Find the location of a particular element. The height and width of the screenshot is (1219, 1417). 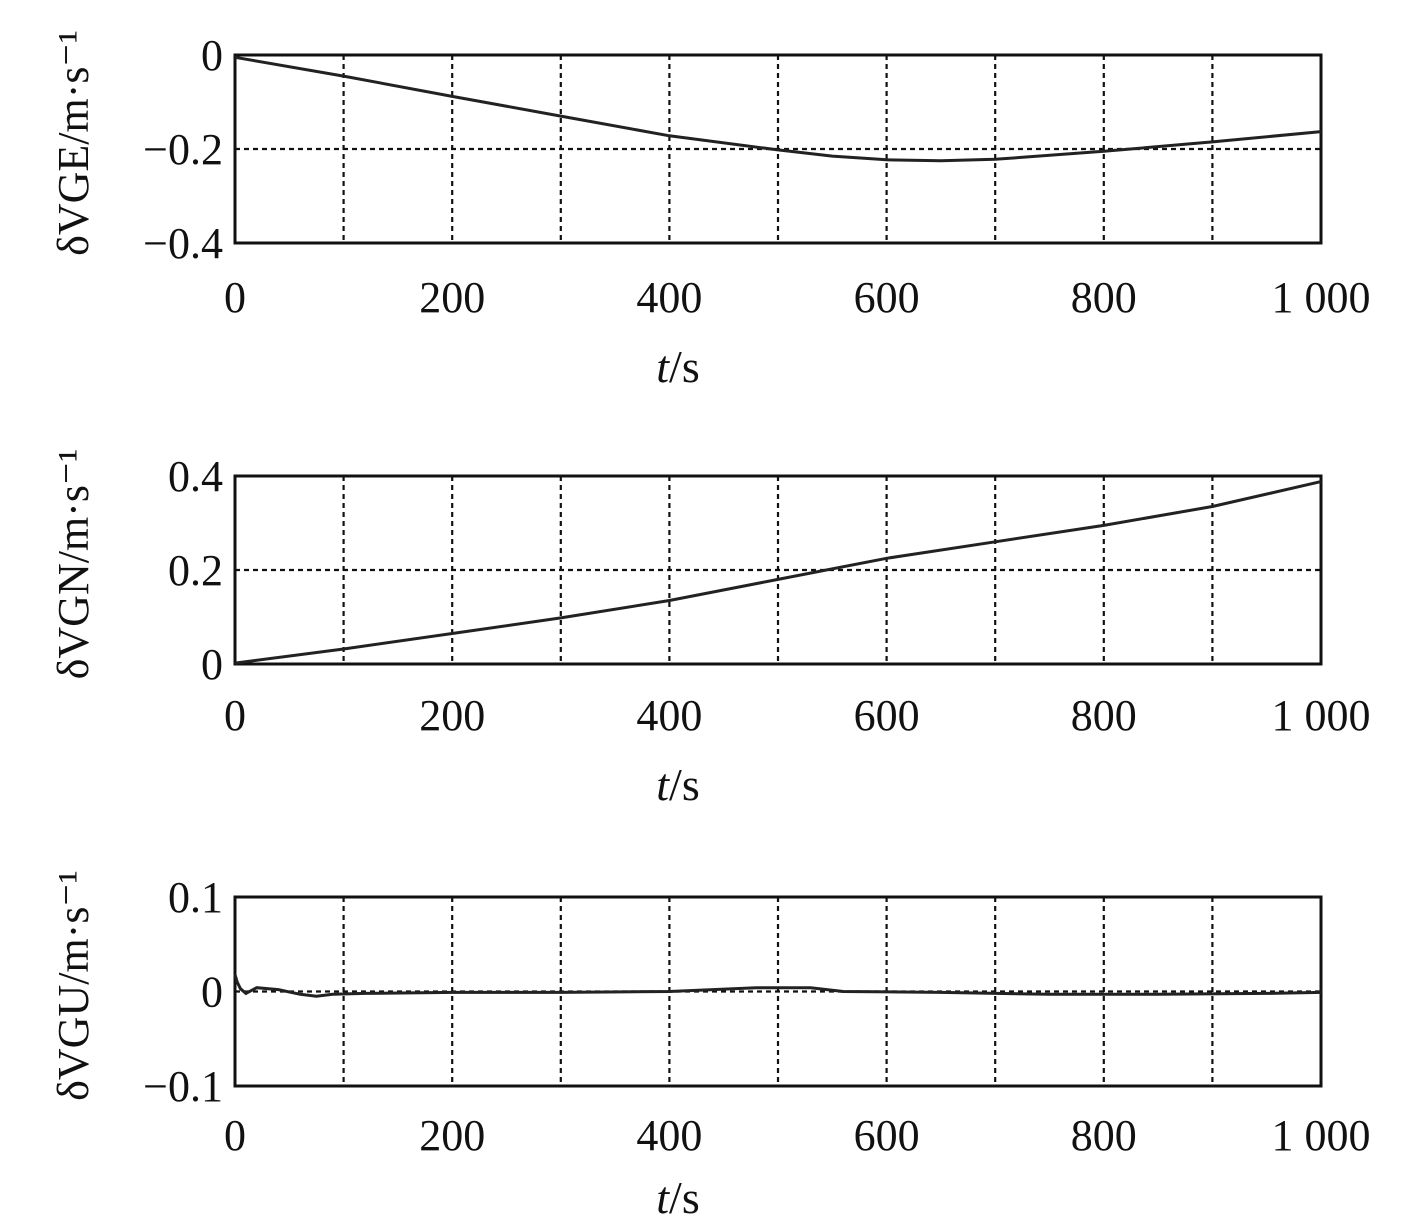

y-axis-label: δVGN/m·s⁻¹ is located at coordinates (73, 564).